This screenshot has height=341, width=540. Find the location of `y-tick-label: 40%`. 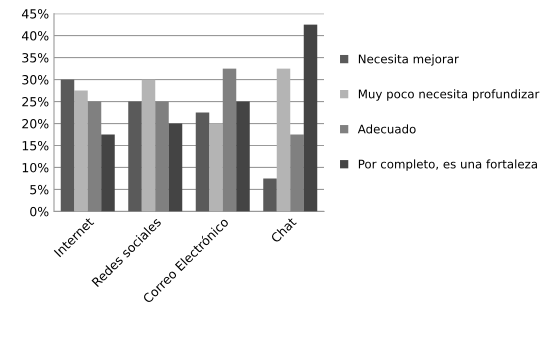

y-tick-label: 40% is located at coordinates (35, 36).